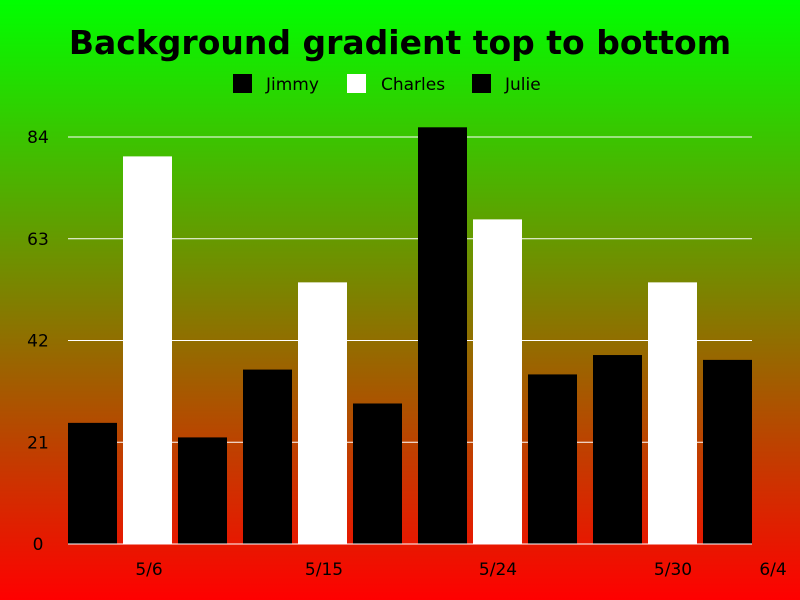  Describe the element at coordinates (400, 42) in the screenshot. I see `chart-title: Background gradient top to bottom` at that location.